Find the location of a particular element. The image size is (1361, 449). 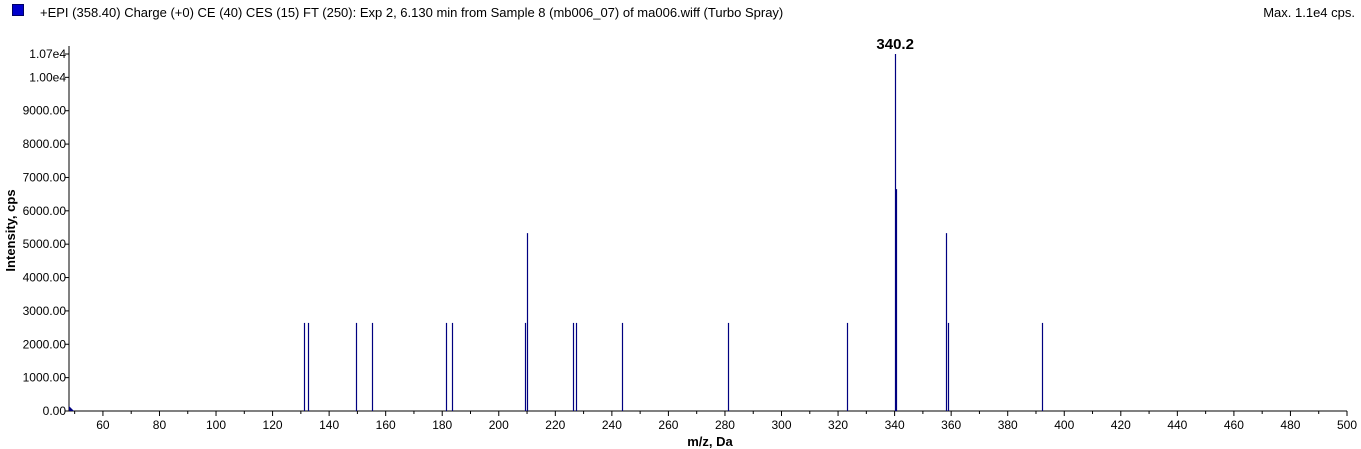

x-tick-label: 260 is located at coordinates (668, 425).